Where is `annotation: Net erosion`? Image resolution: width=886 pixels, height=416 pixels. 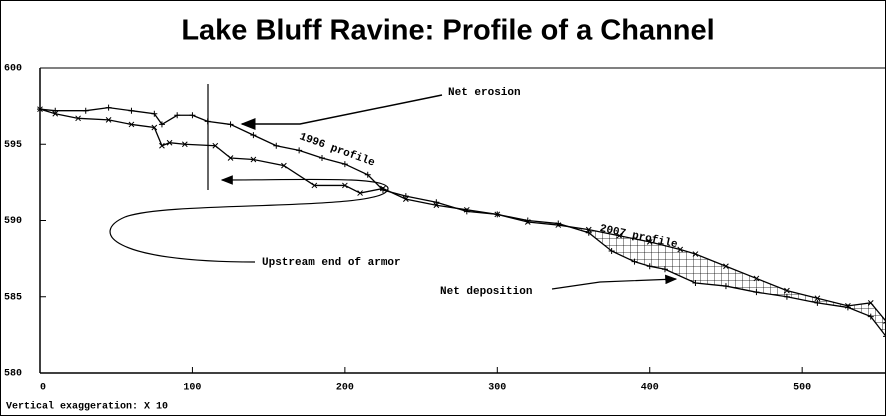 annotation: Net erosion is located at coordinates (484, 93).